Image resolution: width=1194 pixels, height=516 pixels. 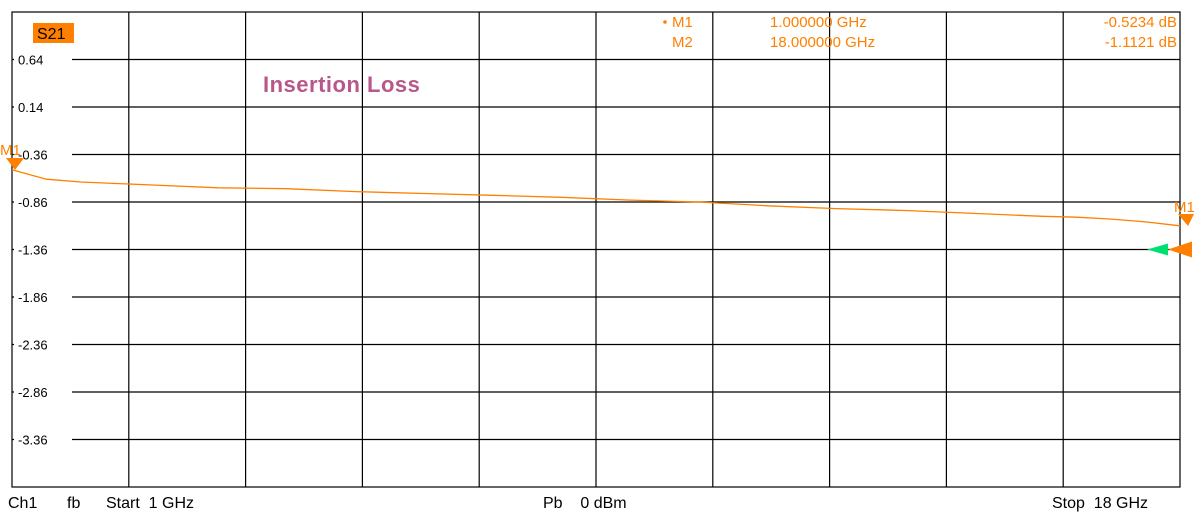 What do you see at coordinates (33, 250) in the screenshot?
I see `y-tick-label: -1.36` at bounding box center [33, 250].